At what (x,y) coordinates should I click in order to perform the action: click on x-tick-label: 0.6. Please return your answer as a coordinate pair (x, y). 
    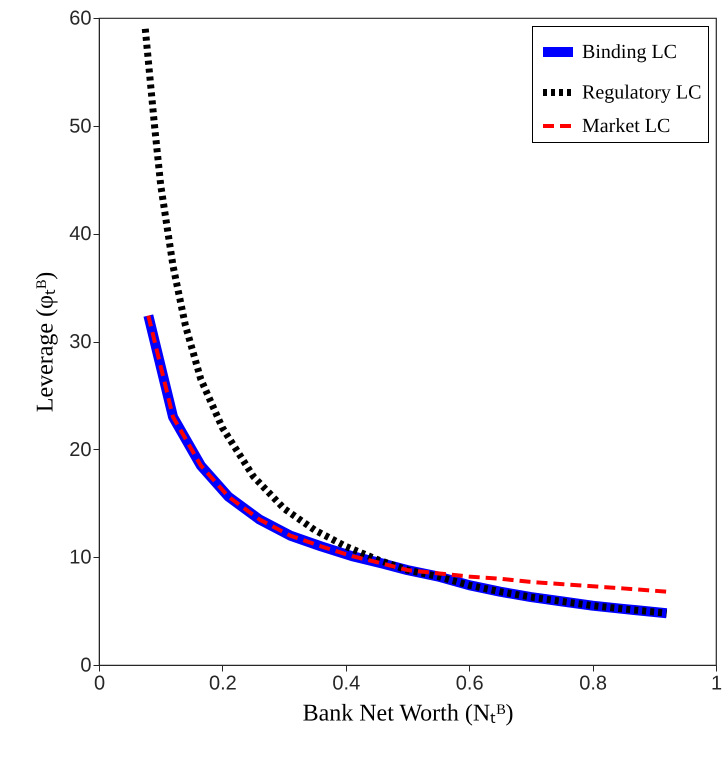
    Looking at the image, I should click on (470, 683).